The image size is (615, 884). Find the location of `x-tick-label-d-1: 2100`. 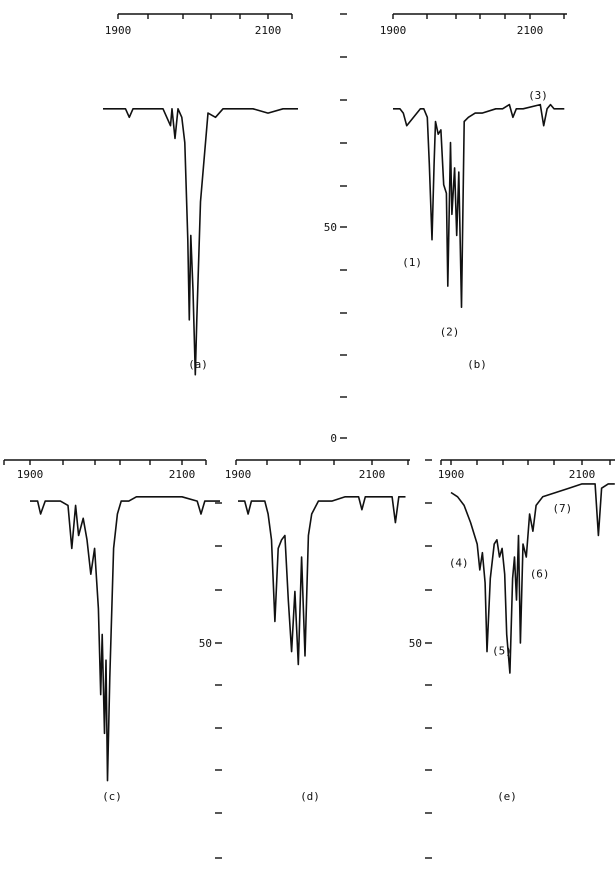

x-tick-label-d-1: 2100 is located at coordinates (372, 474).